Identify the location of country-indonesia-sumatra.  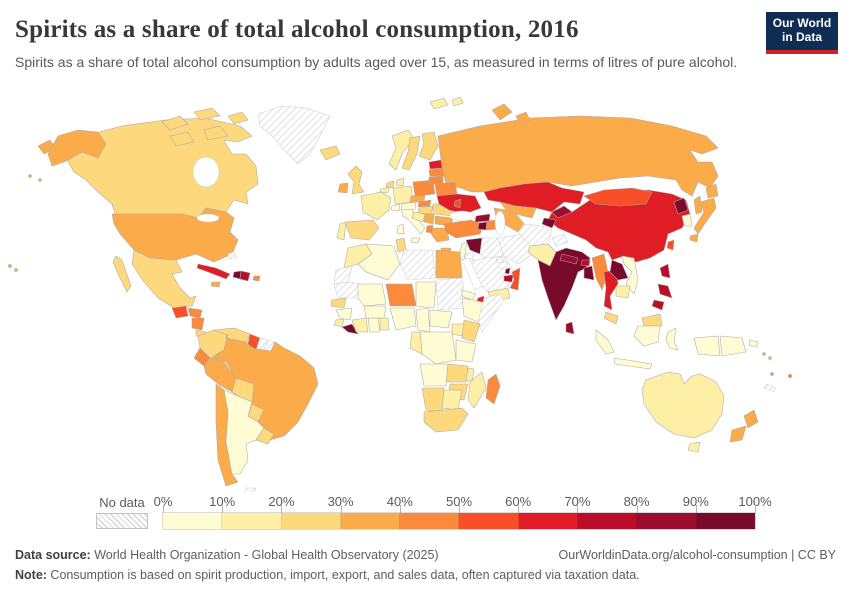
(605, 342).